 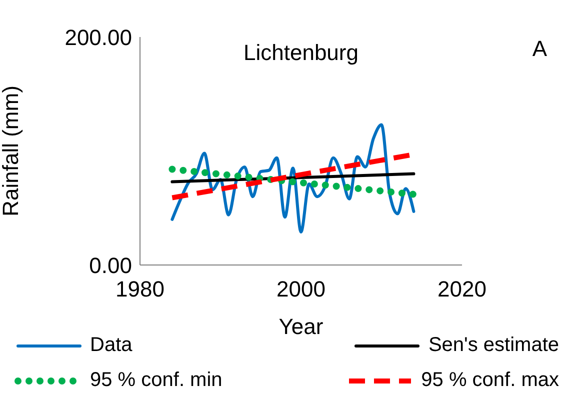 What do you see at coordinates (493, 345) in the screenshot?
I see `legend-label: Sen's estimate` at bounding box center [493, 345].